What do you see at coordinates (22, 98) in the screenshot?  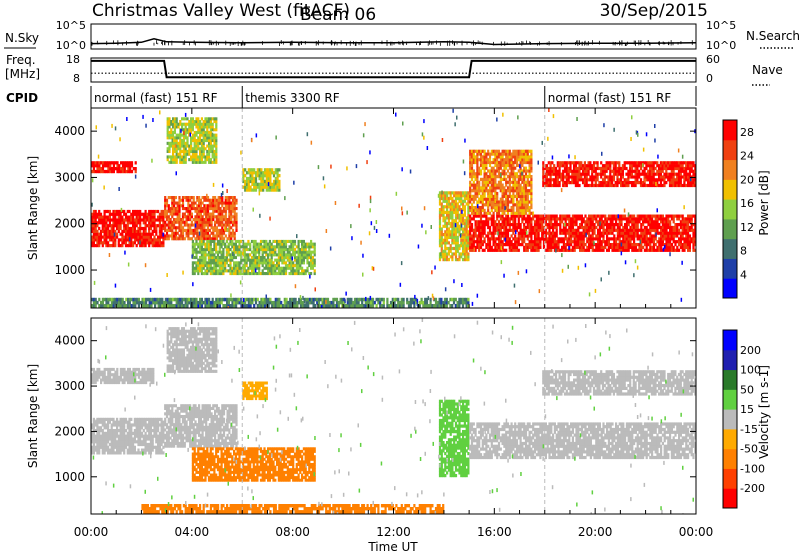 I see `cpid-label: CPID` at bounding box center [22, 98].